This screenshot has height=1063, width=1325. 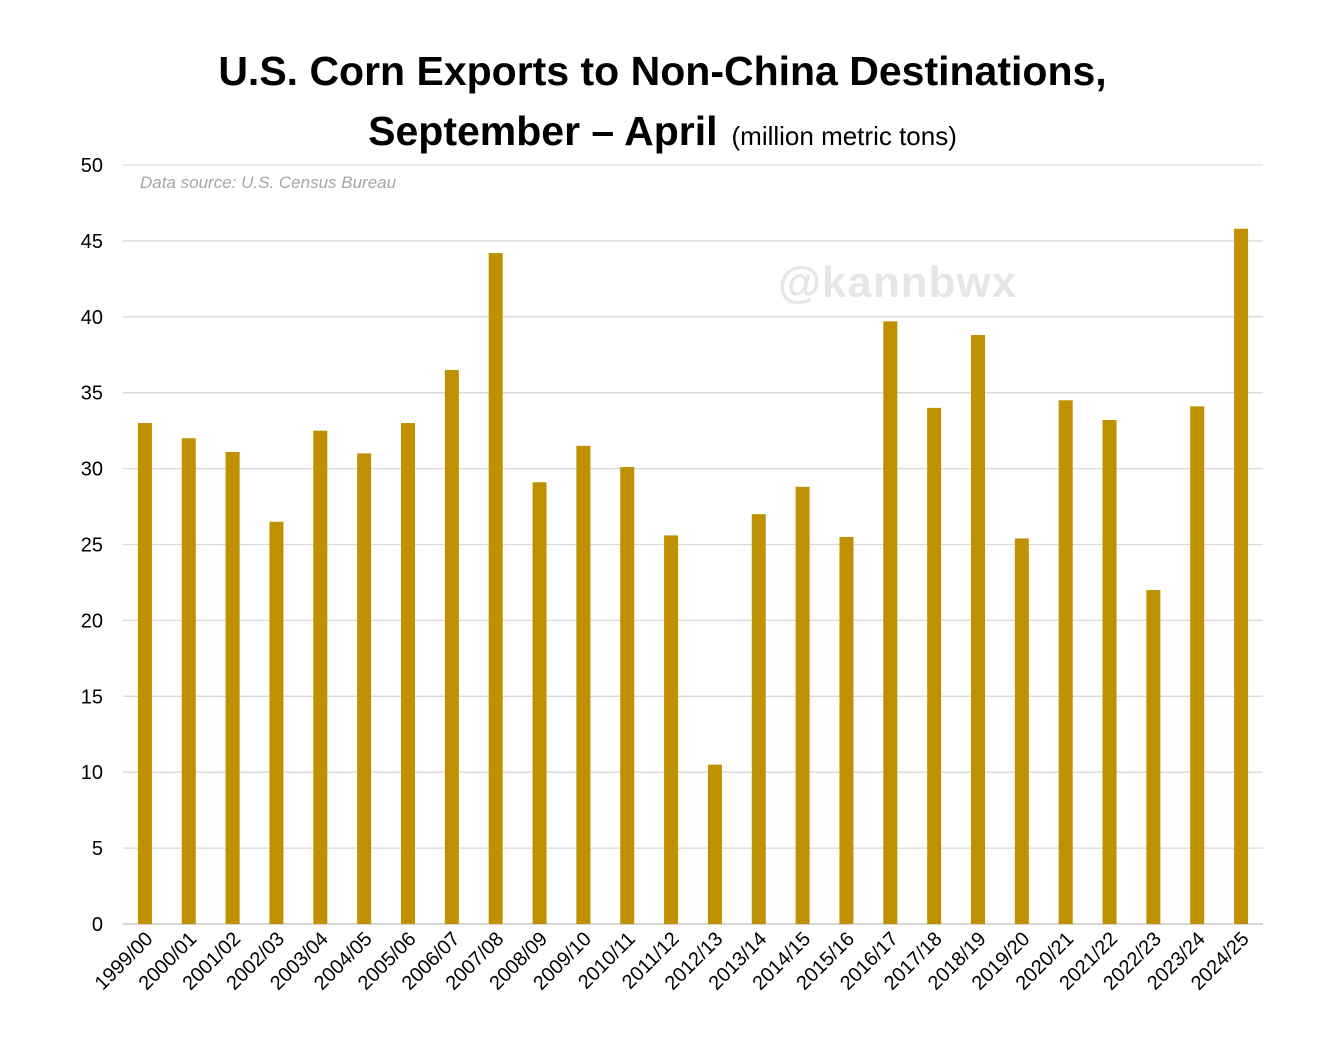 I want to click on y-tick-label: 45, so click(x=92, y=242).